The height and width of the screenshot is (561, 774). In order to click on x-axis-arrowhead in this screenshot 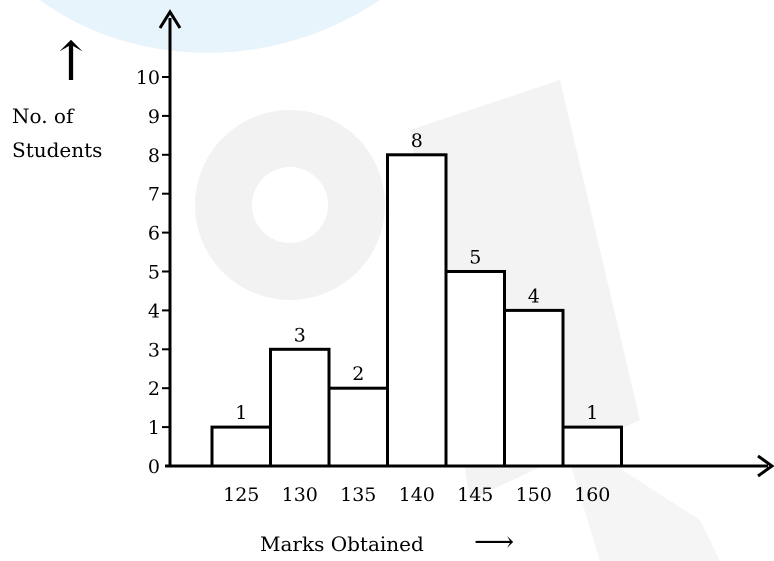, I will do `click(765, 466)`.